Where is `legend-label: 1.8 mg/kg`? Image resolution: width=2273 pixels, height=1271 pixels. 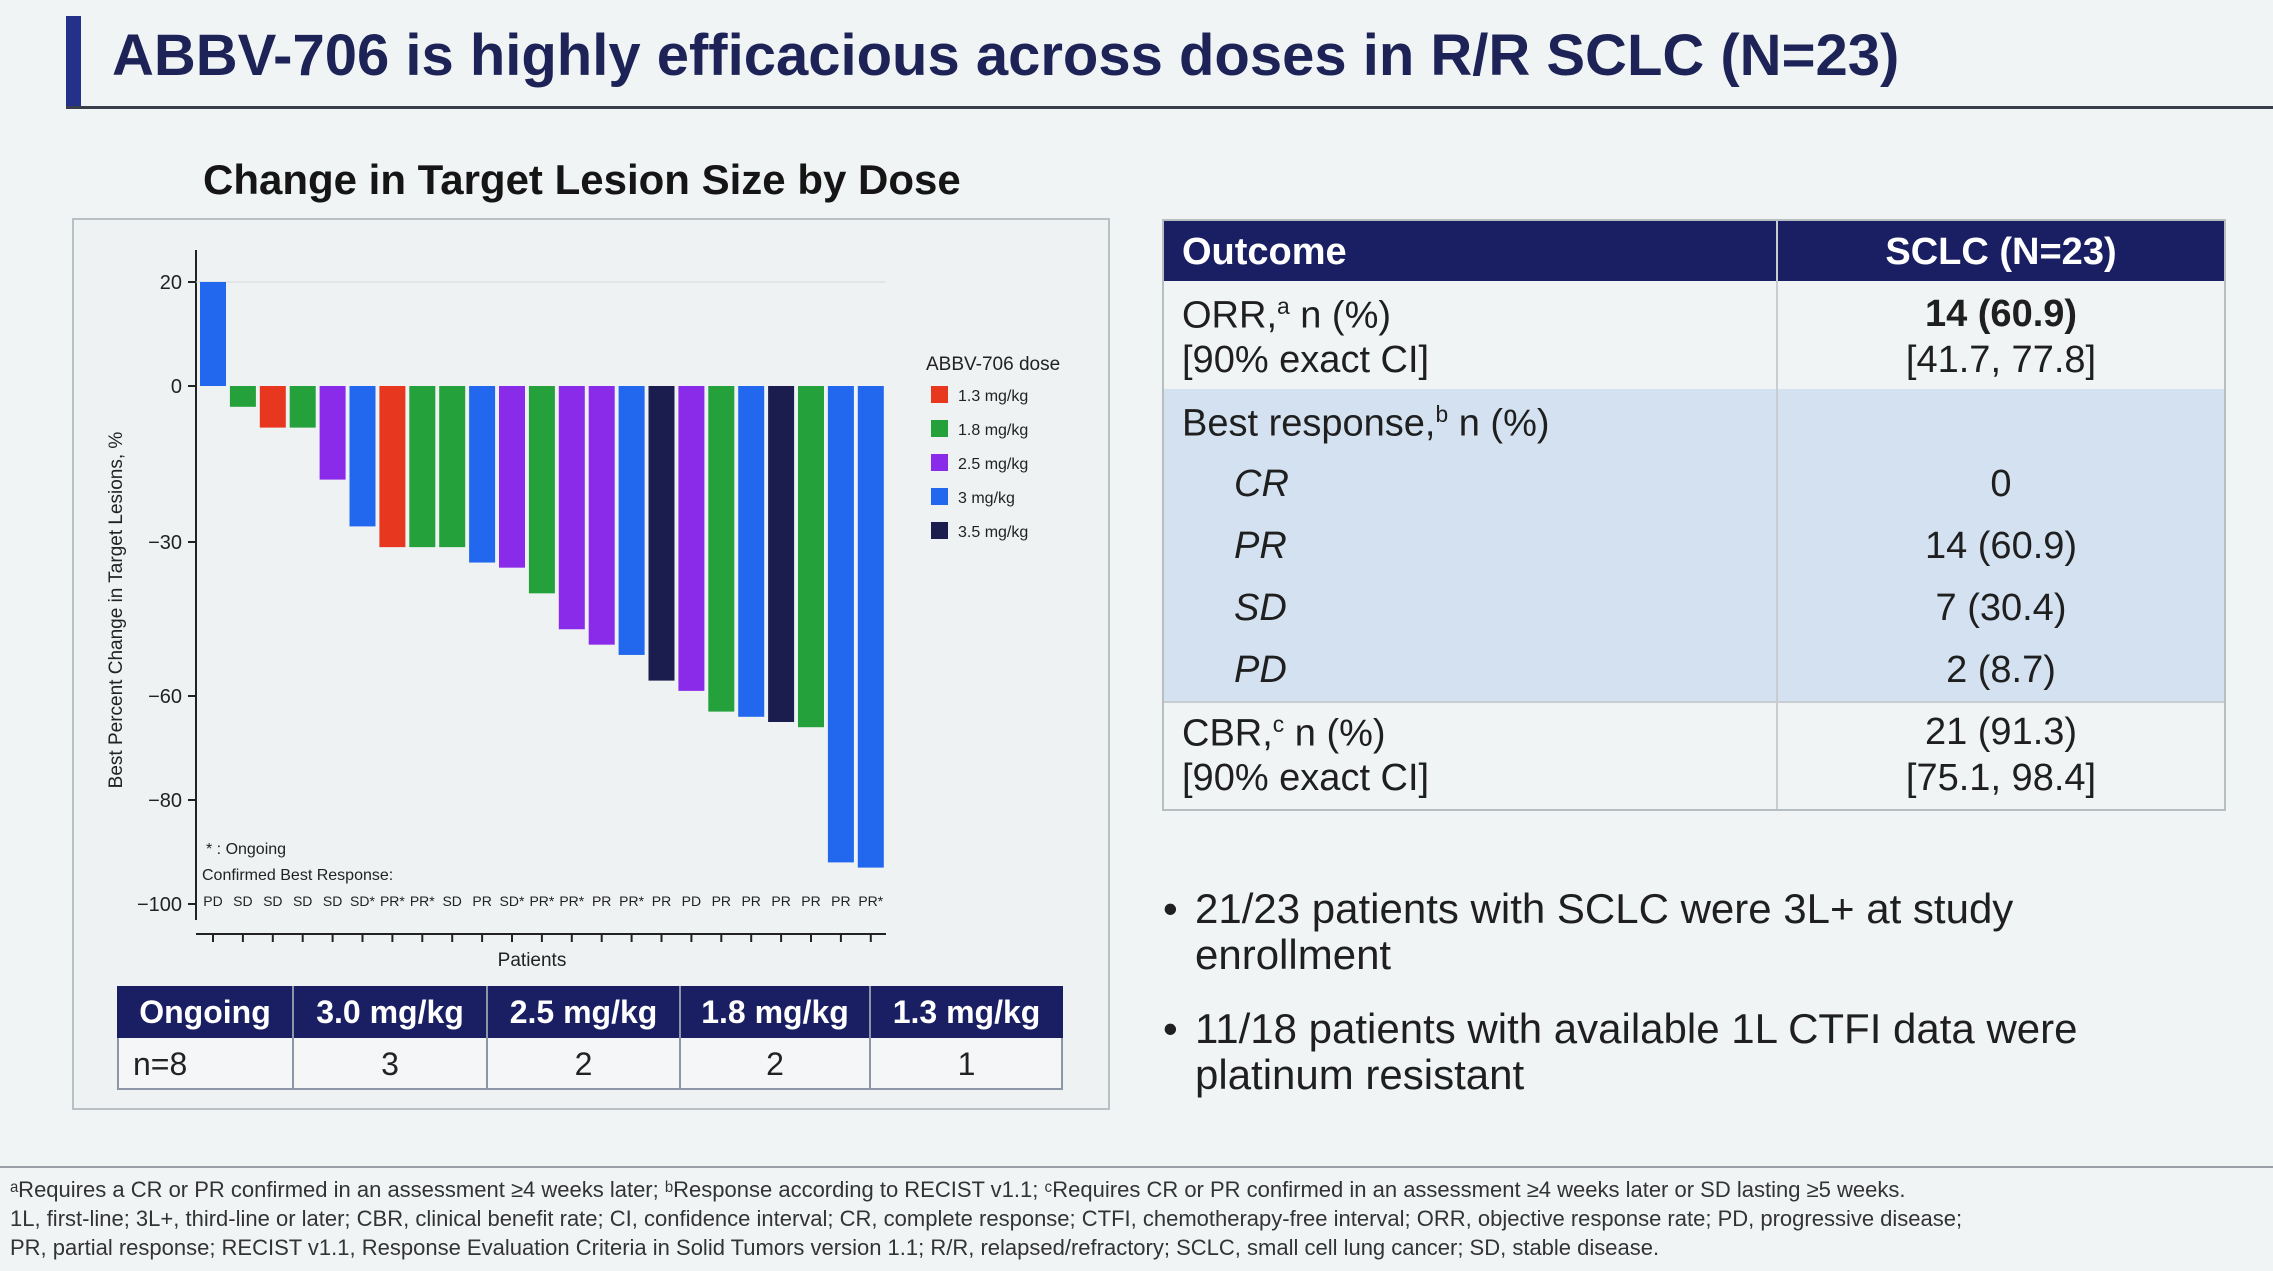
legend-label: 1.8 mg/kg is located at coordinates (993, 430).